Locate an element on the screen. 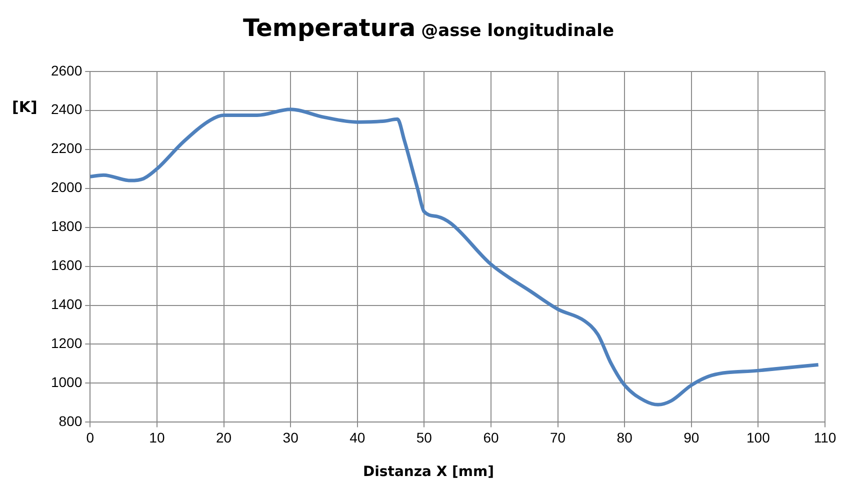 The image size is (841, 486). y-tick-label: 1400 is located at coordinates (66, 304).